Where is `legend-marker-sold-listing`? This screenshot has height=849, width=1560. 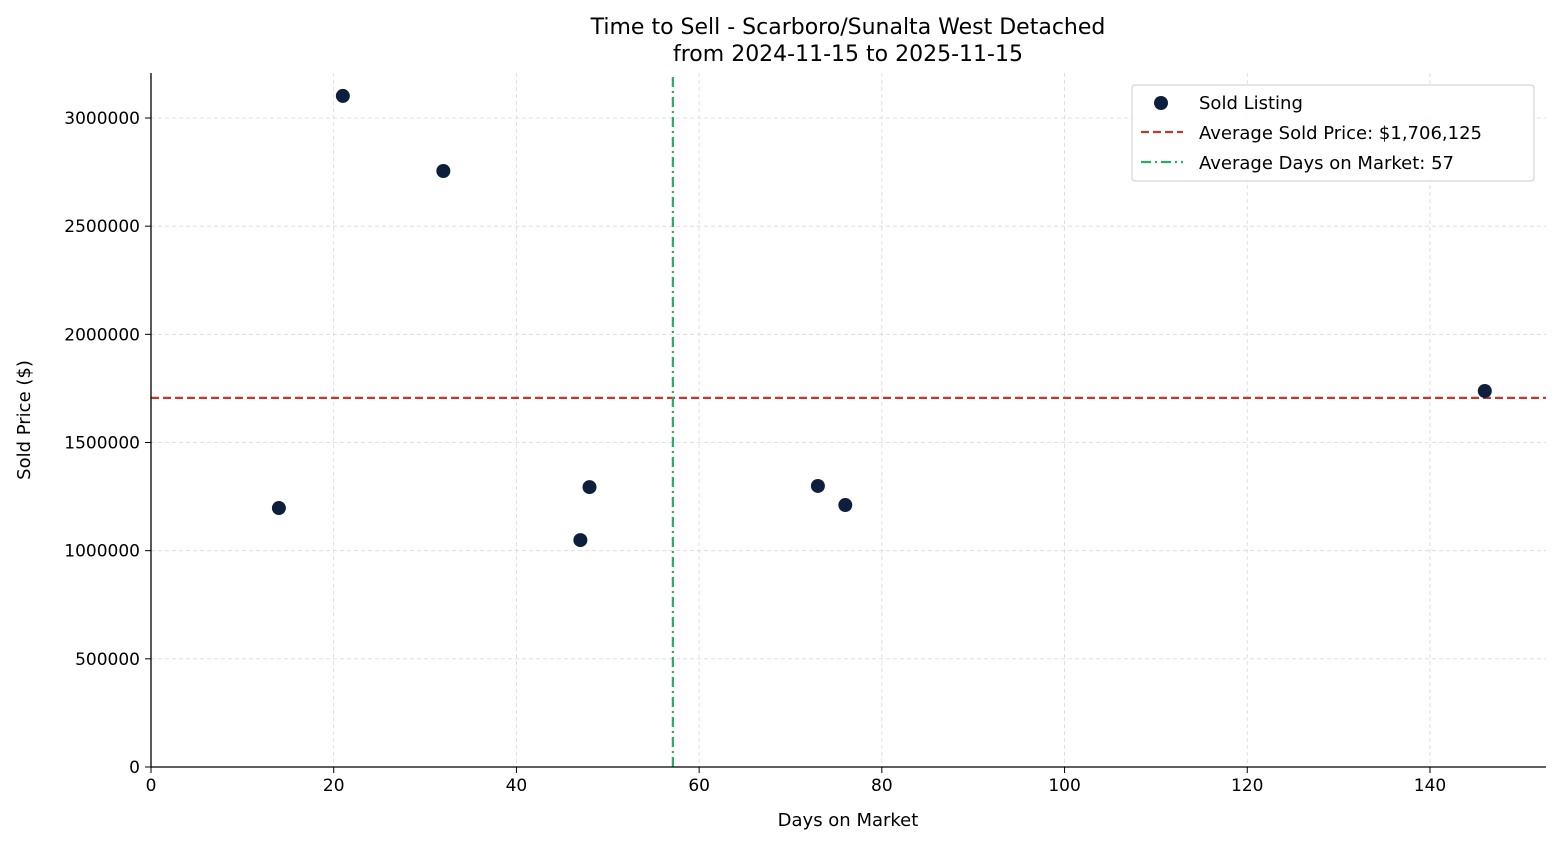 legend-marker-sold-listing is located at coordinates (1161, 103).